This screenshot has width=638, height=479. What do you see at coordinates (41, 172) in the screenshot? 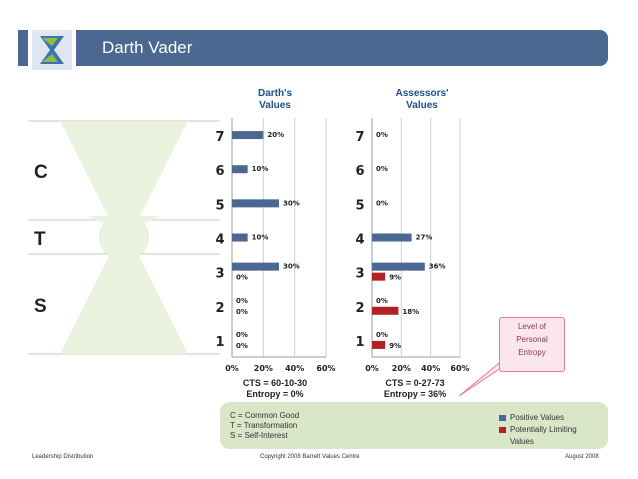
I see `label-common-good: C` at bounding box center [41, 172].